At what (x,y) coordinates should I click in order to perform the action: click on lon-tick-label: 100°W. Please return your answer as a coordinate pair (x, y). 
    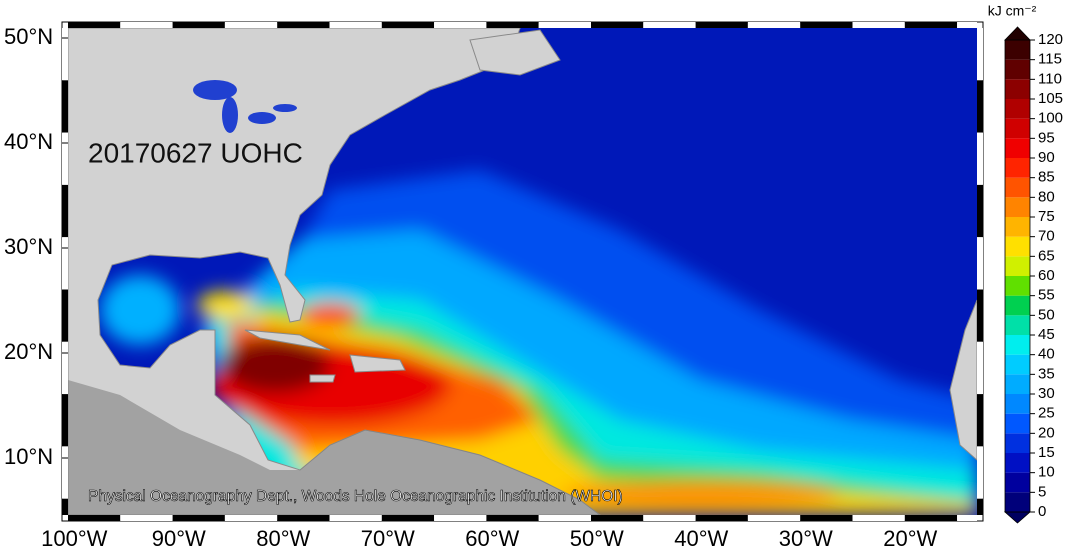
    Looking at the image, I should click on (74, 538).